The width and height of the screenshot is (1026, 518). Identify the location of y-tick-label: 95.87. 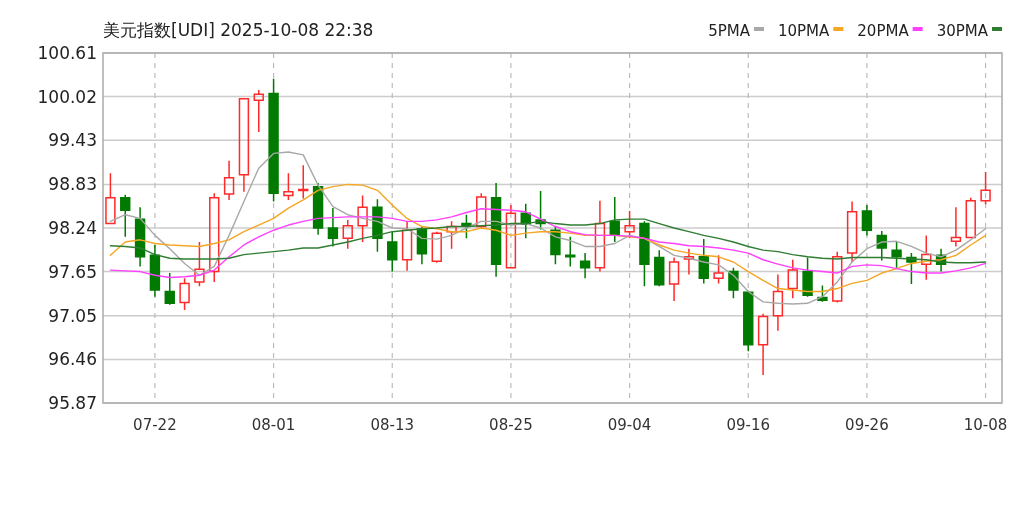
(72, 403).